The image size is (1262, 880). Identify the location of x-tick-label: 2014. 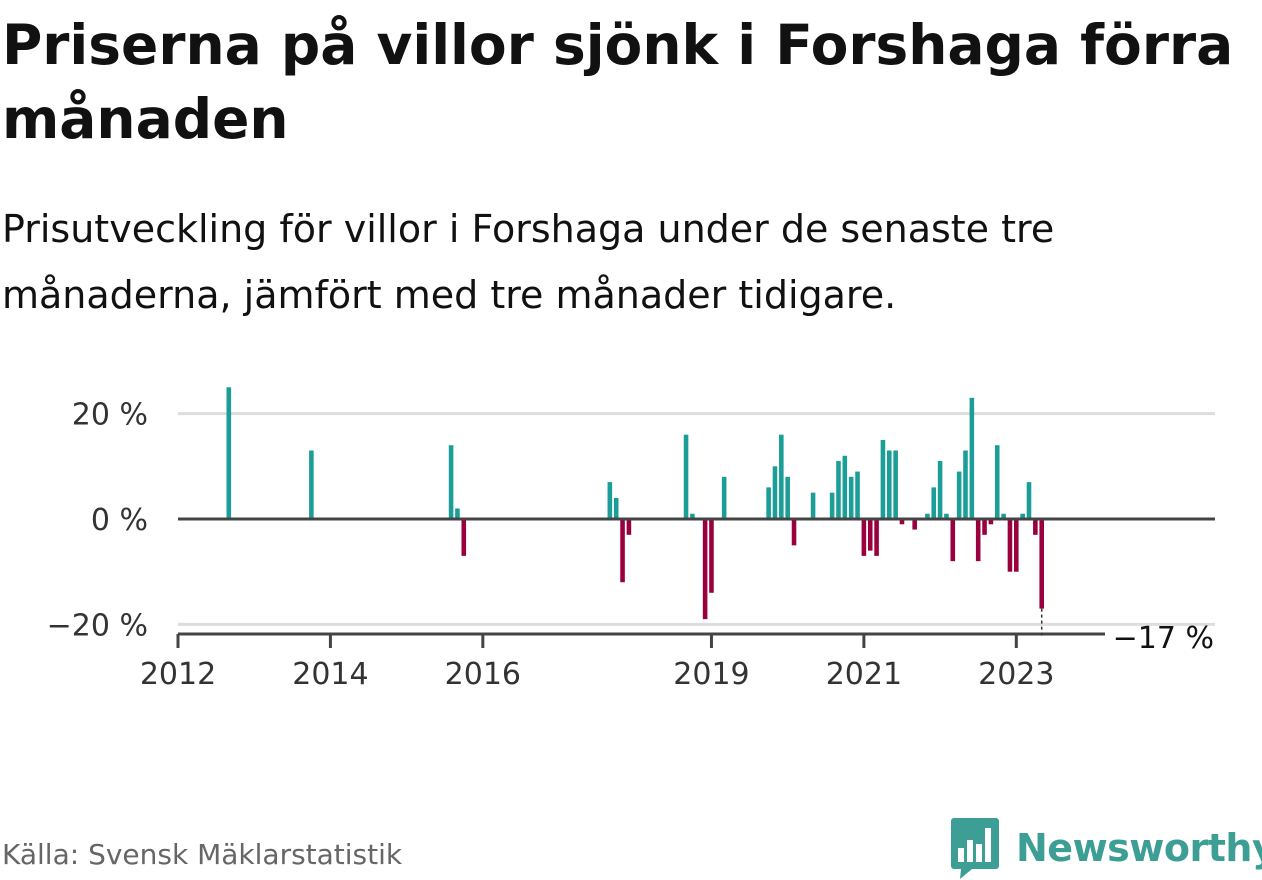
(330, 674).